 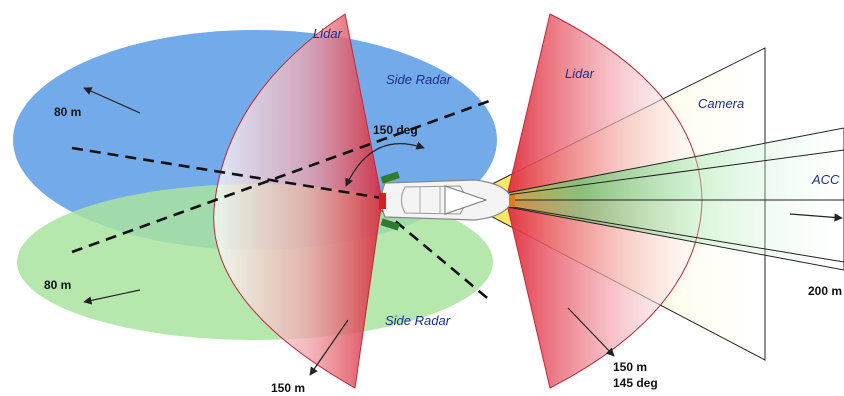 I want to click on arrow-top-left, so click(x=112, y=100).